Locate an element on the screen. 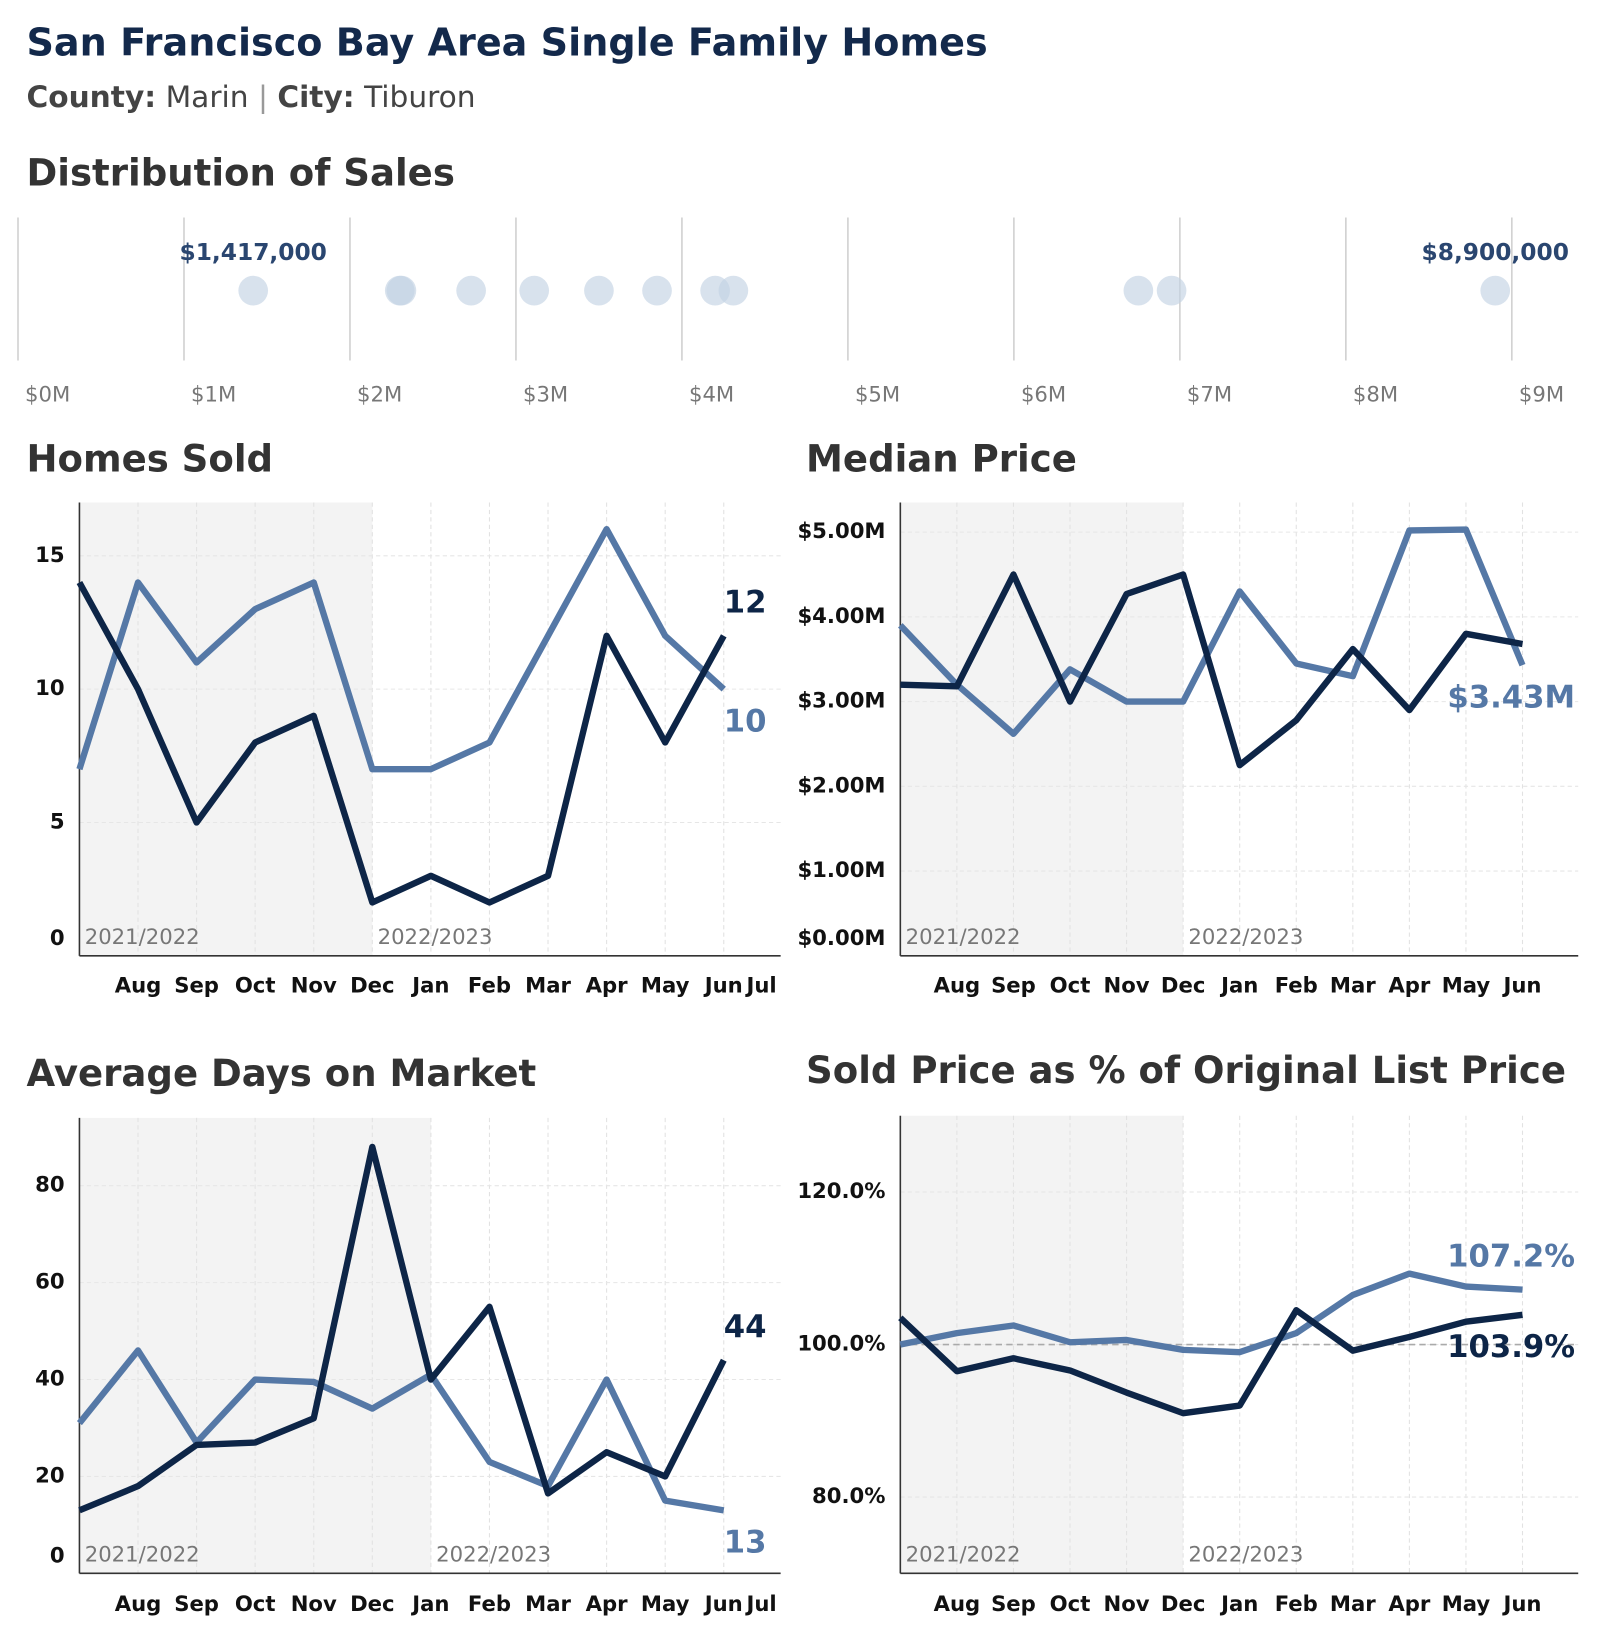  y-tick-label: 15 is located at coordinates (49, 554).